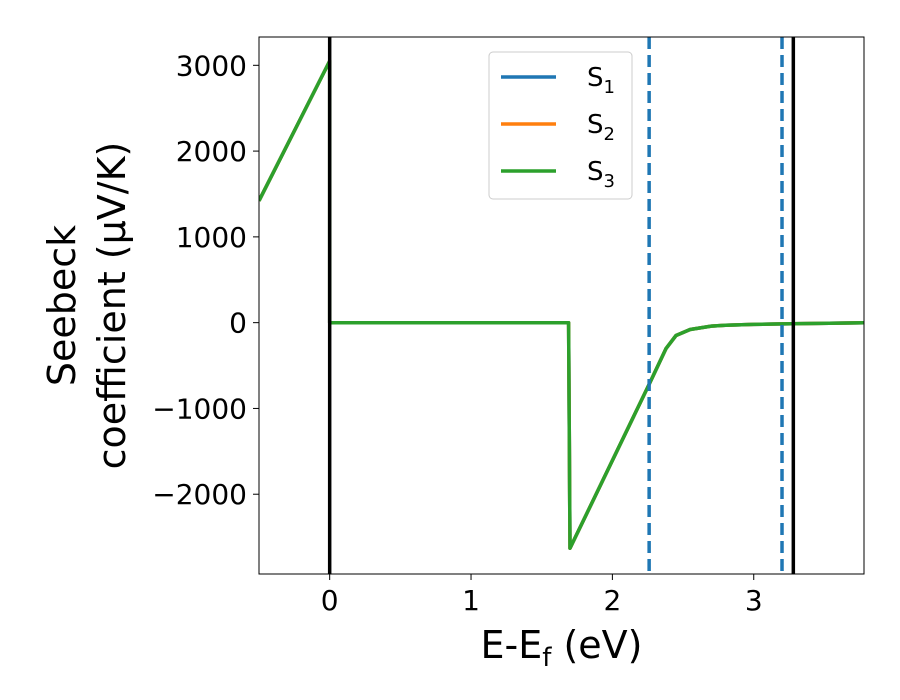  Describe the element at coordinates (205, 280) in the screenshot. I see `y-ticks: −2000 −1000 0 1000 2000 3000` at that location.